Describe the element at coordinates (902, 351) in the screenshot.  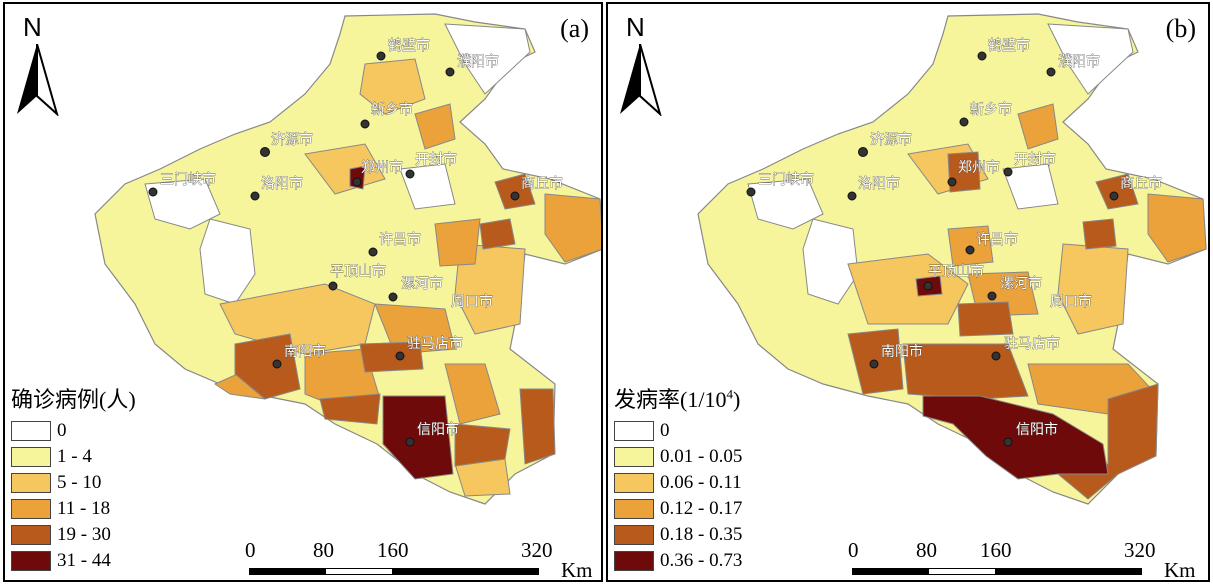
I see `city-label: 南阳市` at that location.